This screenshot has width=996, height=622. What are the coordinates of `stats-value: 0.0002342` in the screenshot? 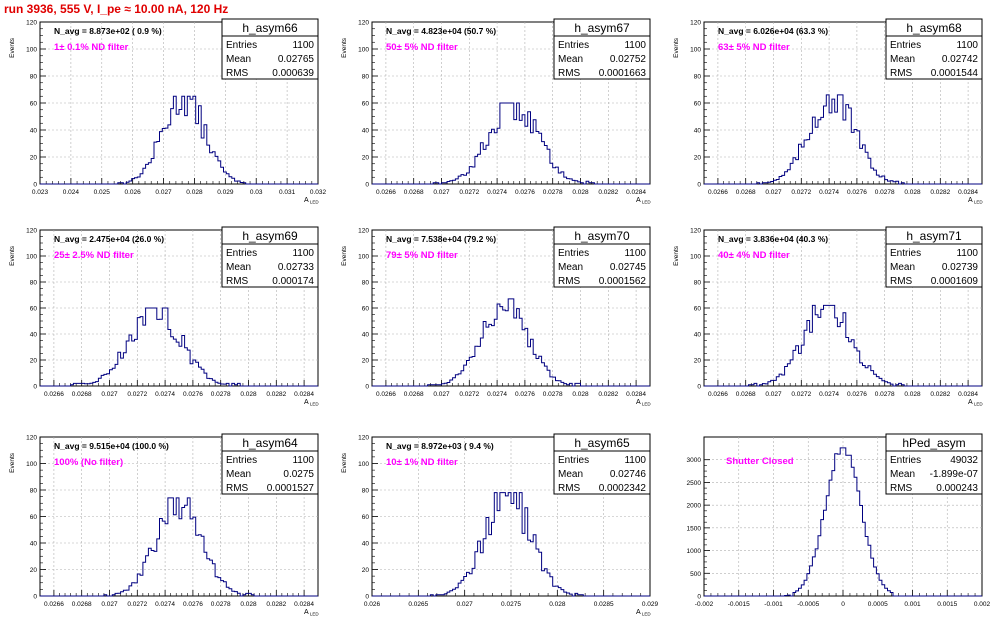 It's located at (623, 488).